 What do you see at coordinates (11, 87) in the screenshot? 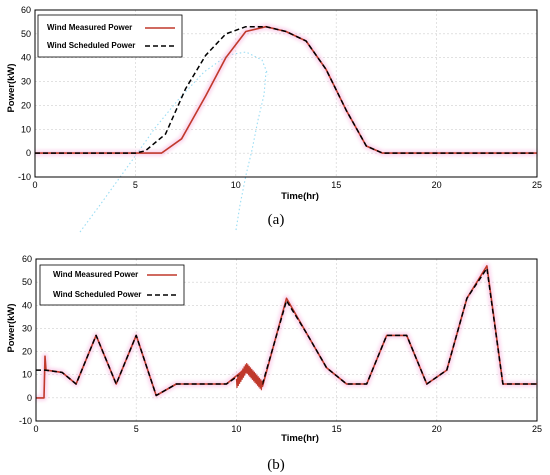
I see `y-axis-label-a: Power(kW)` at bounding box center [11, 87].